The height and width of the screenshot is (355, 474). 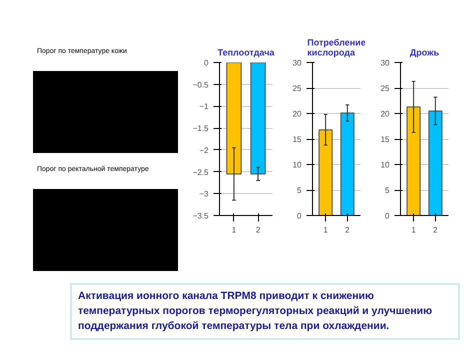 I want to click on y-tick-label: −2, so click(x=204, y=150).